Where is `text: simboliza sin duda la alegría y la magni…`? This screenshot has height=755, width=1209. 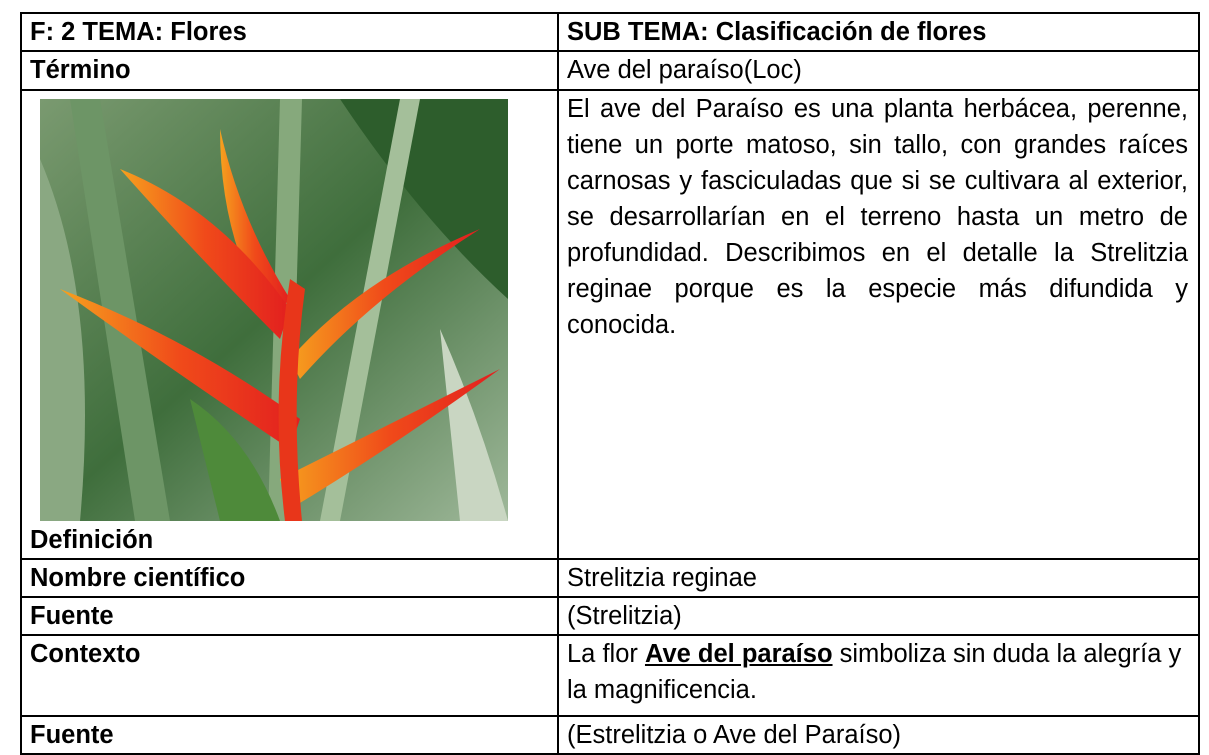
text: simboliza sin duda la alegría y la magni… is located at coordinates (874, 672).